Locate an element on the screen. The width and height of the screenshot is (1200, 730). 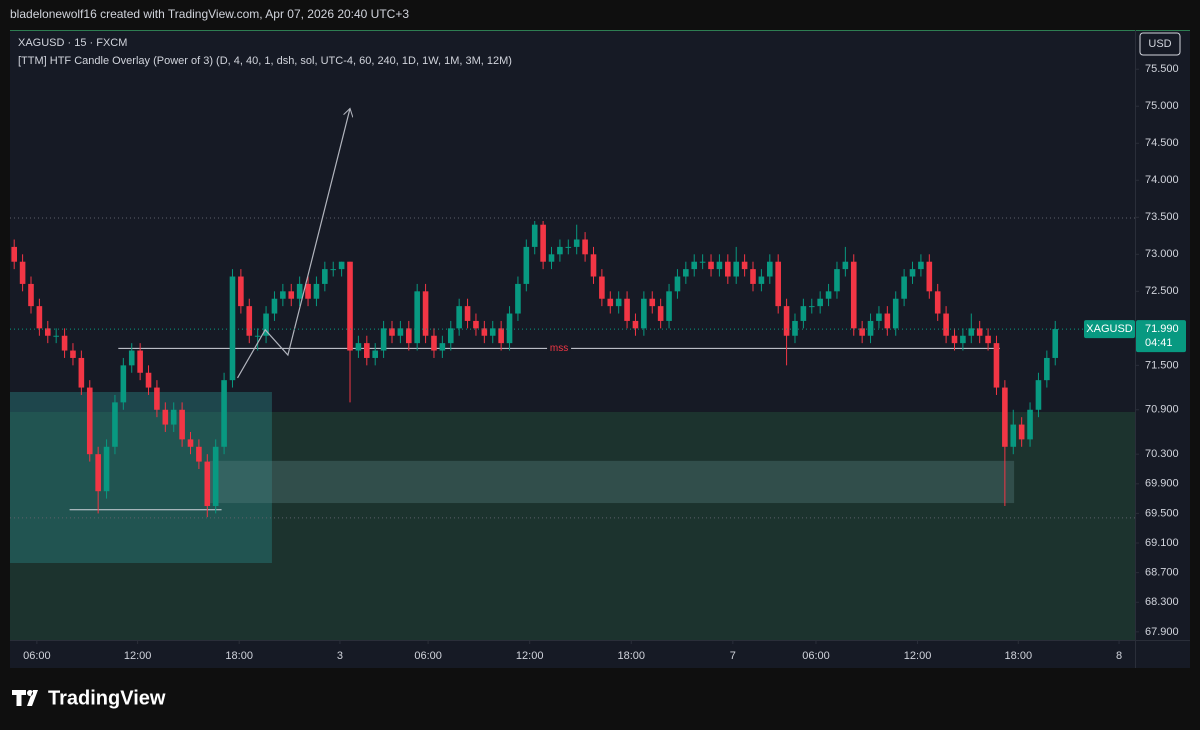
y-tick-label: 67.900 is located at coordinates (1162, 632).